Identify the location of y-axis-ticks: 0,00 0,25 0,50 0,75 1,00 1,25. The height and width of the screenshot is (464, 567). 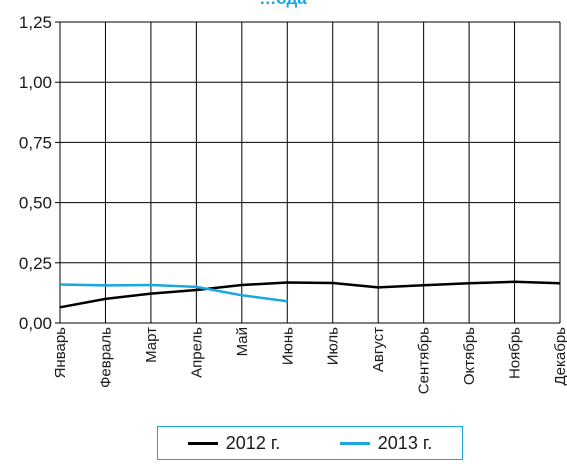
(39, 173).